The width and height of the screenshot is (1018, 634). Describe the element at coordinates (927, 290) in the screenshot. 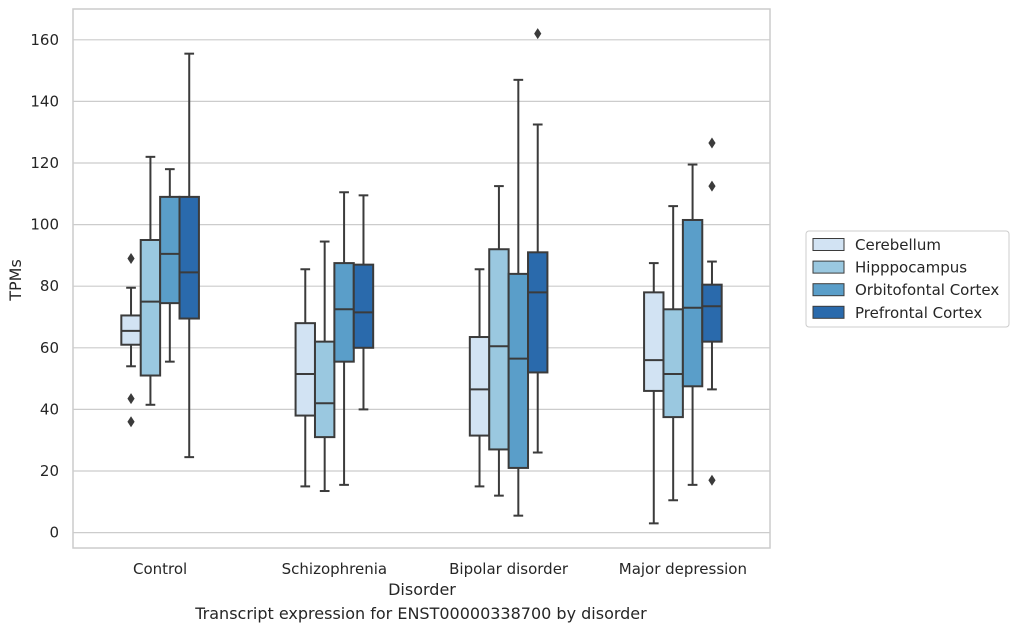

I see `legend-label: Orbitofontal Cortex` at that location.